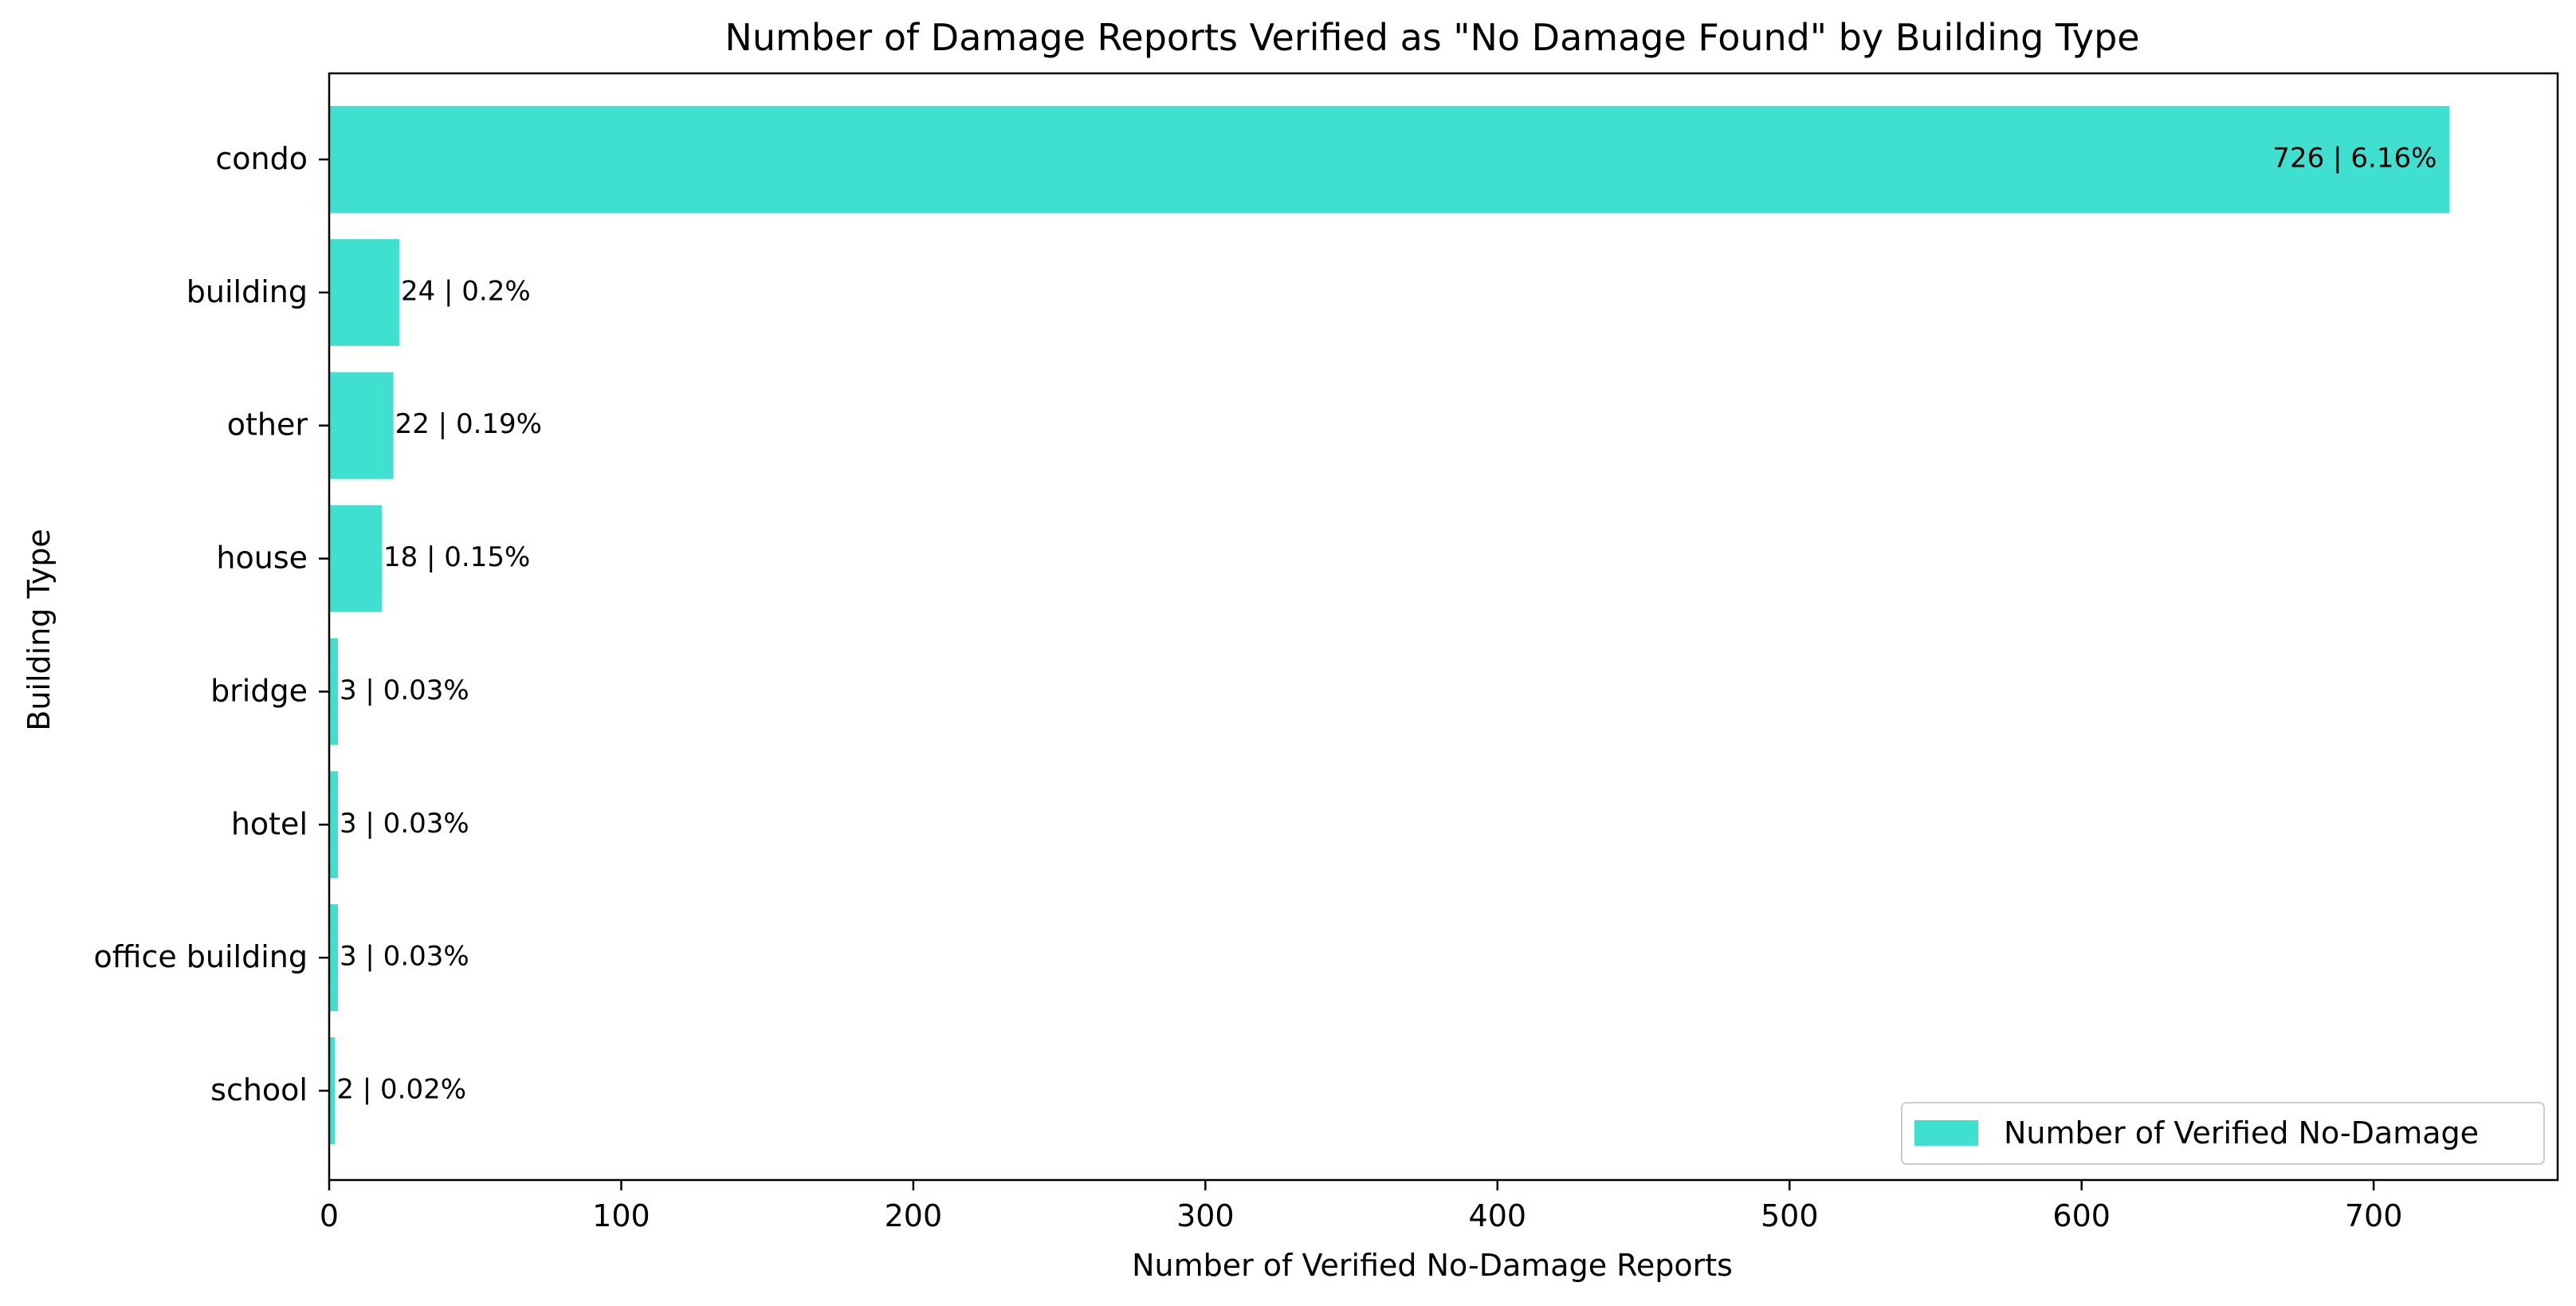 This screenshot has height=1306, width=2576. What do you see at coordinates (914, 1215) in the screenshot?
I see `x-tick-label: 200` at bounding box center [914, 1215].